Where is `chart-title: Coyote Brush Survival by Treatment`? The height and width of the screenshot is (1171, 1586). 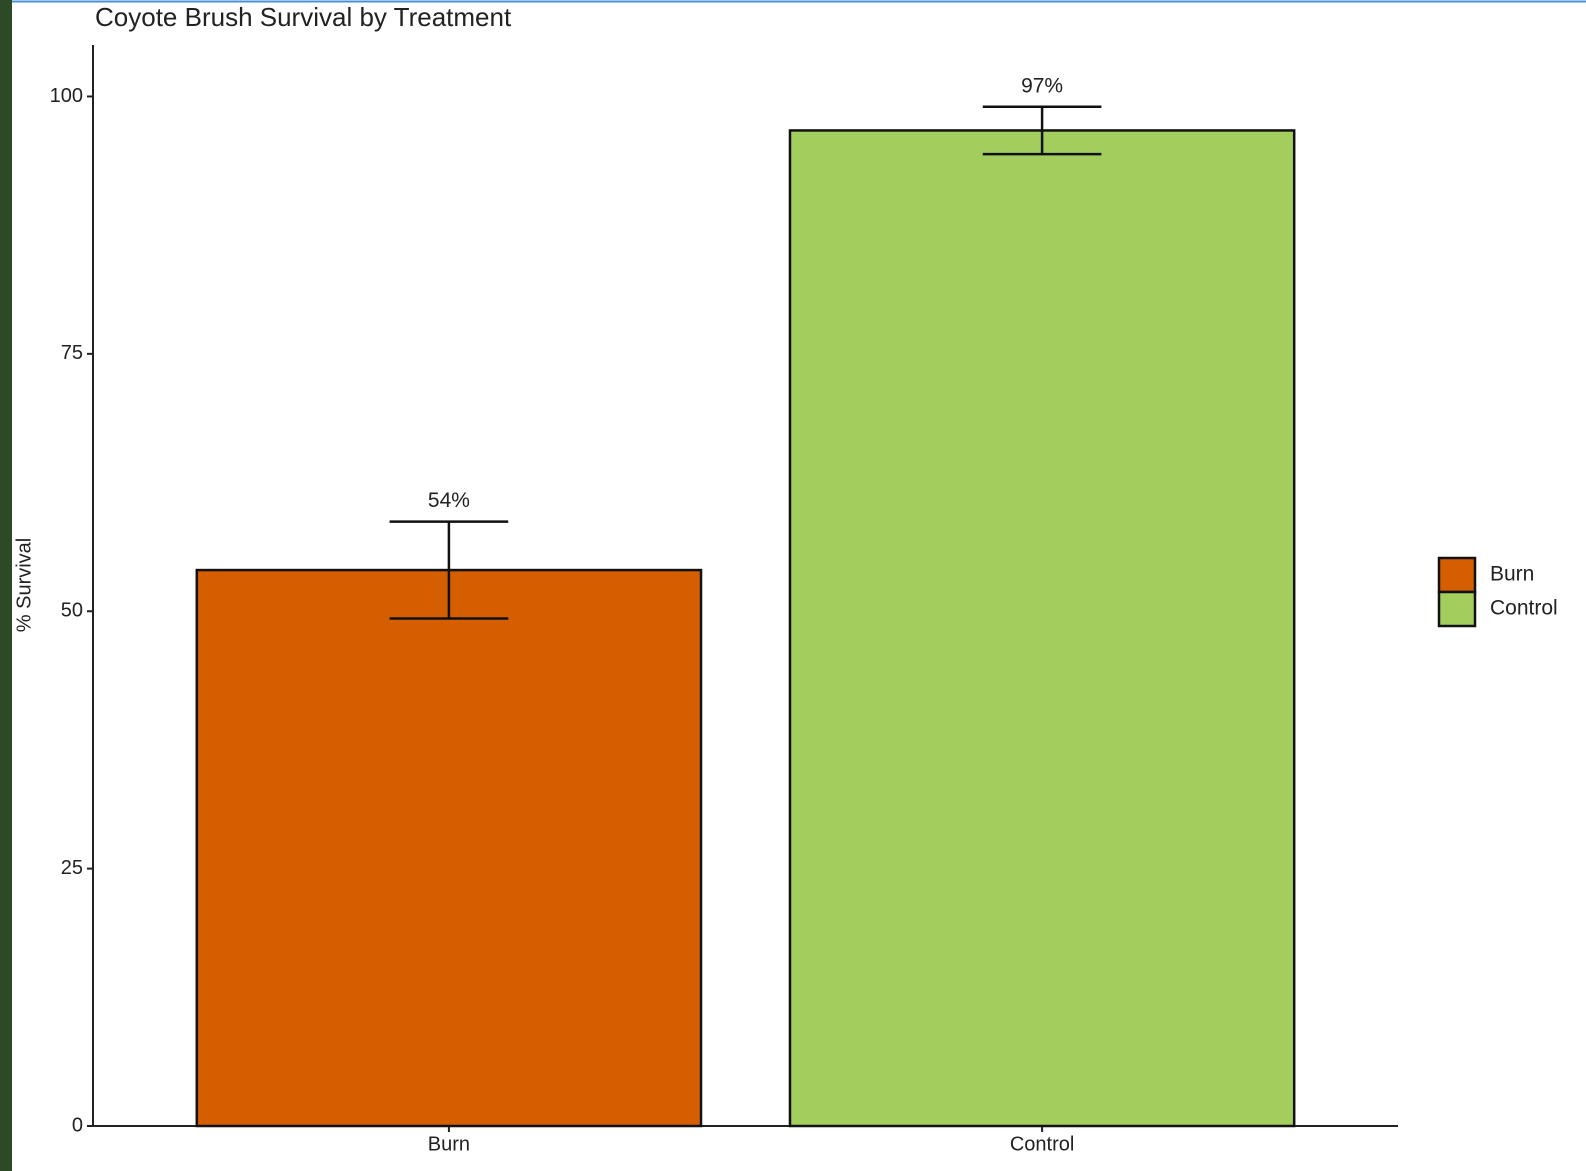 chart-title: Coyote Brush Survival by Treatment is located at coordinates (303, 17).